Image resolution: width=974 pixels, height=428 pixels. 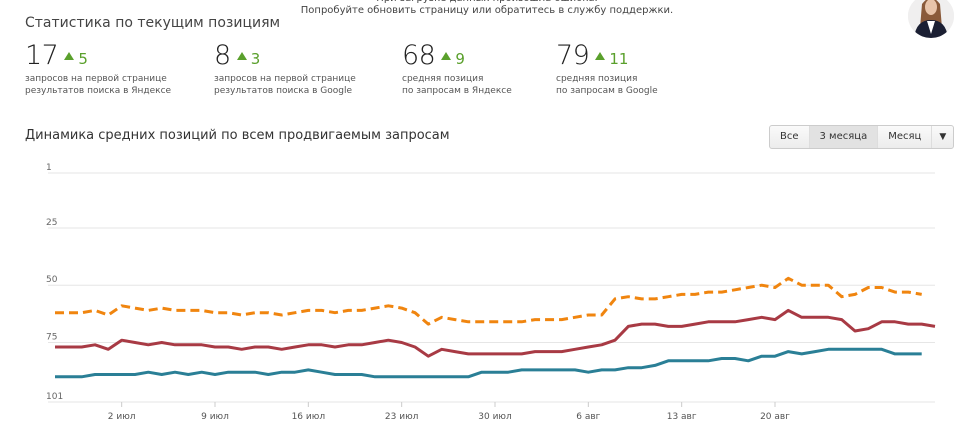 I want to click on stat-delta: 3, so click(x=255, y=59).